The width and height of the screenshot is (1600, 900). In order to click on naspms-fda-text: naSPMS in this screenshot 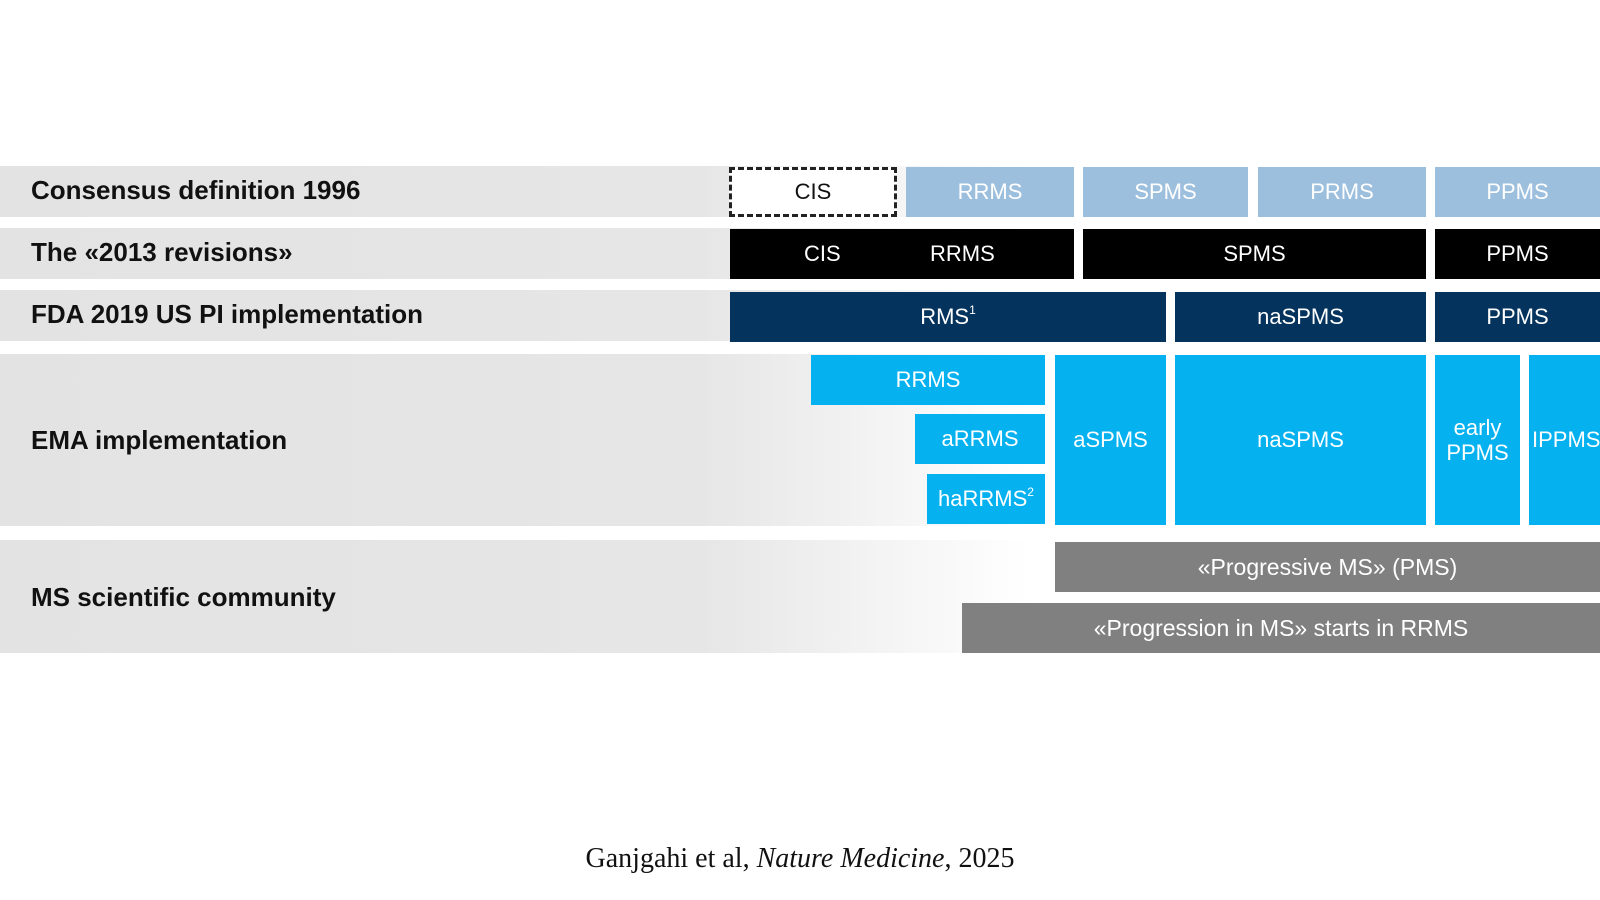, I will do `click(1300, 317)`.